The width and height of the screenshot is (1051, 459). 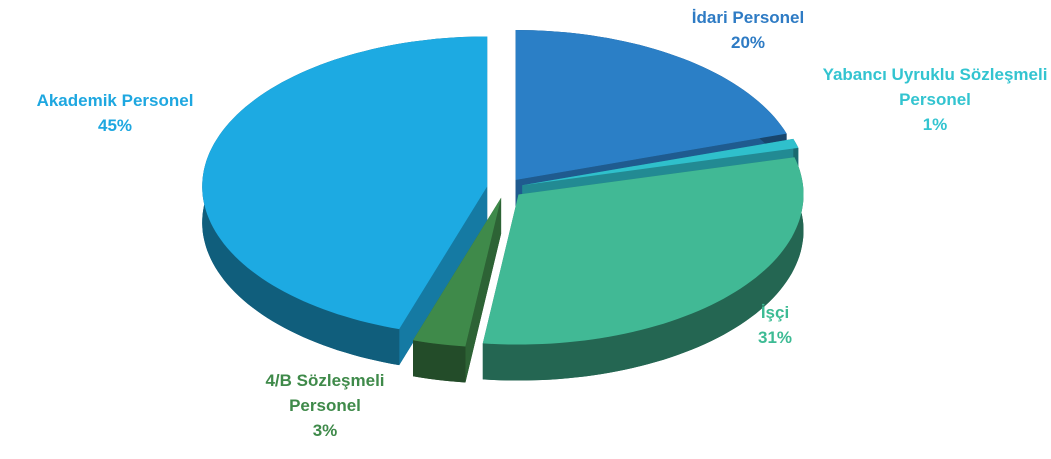 I want to click on slice-label: İşçi 31%, so click(x=775, y=325).